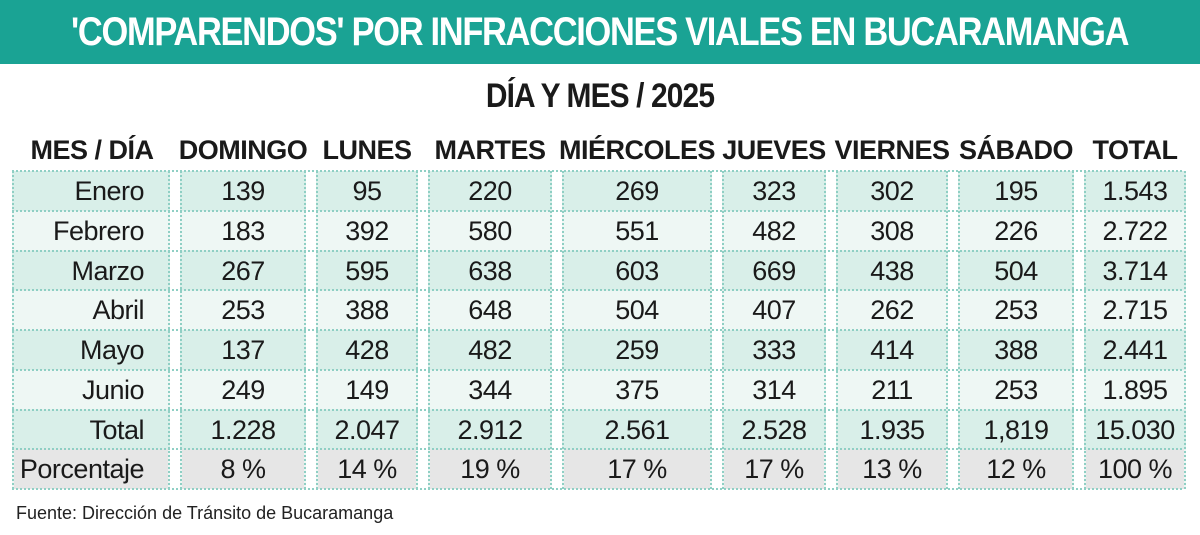  Describe the element at coordinates (1135, 389) in the screenshot. I see `table-cell: 1.895` at that location.